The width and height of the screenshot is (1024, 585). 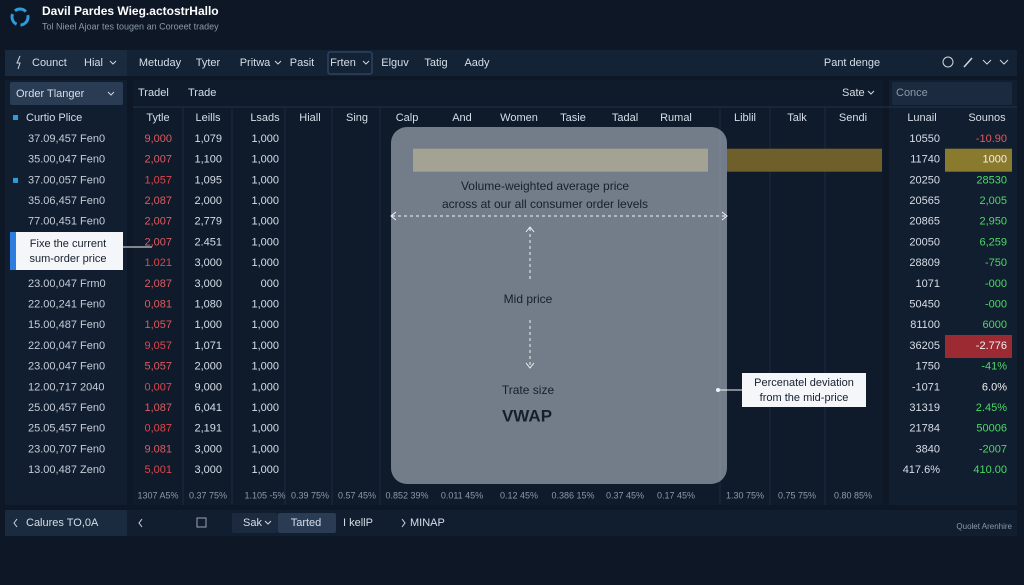 I want to click on price-row: 77.00,451 Fen0, so click(x=66, y=222).